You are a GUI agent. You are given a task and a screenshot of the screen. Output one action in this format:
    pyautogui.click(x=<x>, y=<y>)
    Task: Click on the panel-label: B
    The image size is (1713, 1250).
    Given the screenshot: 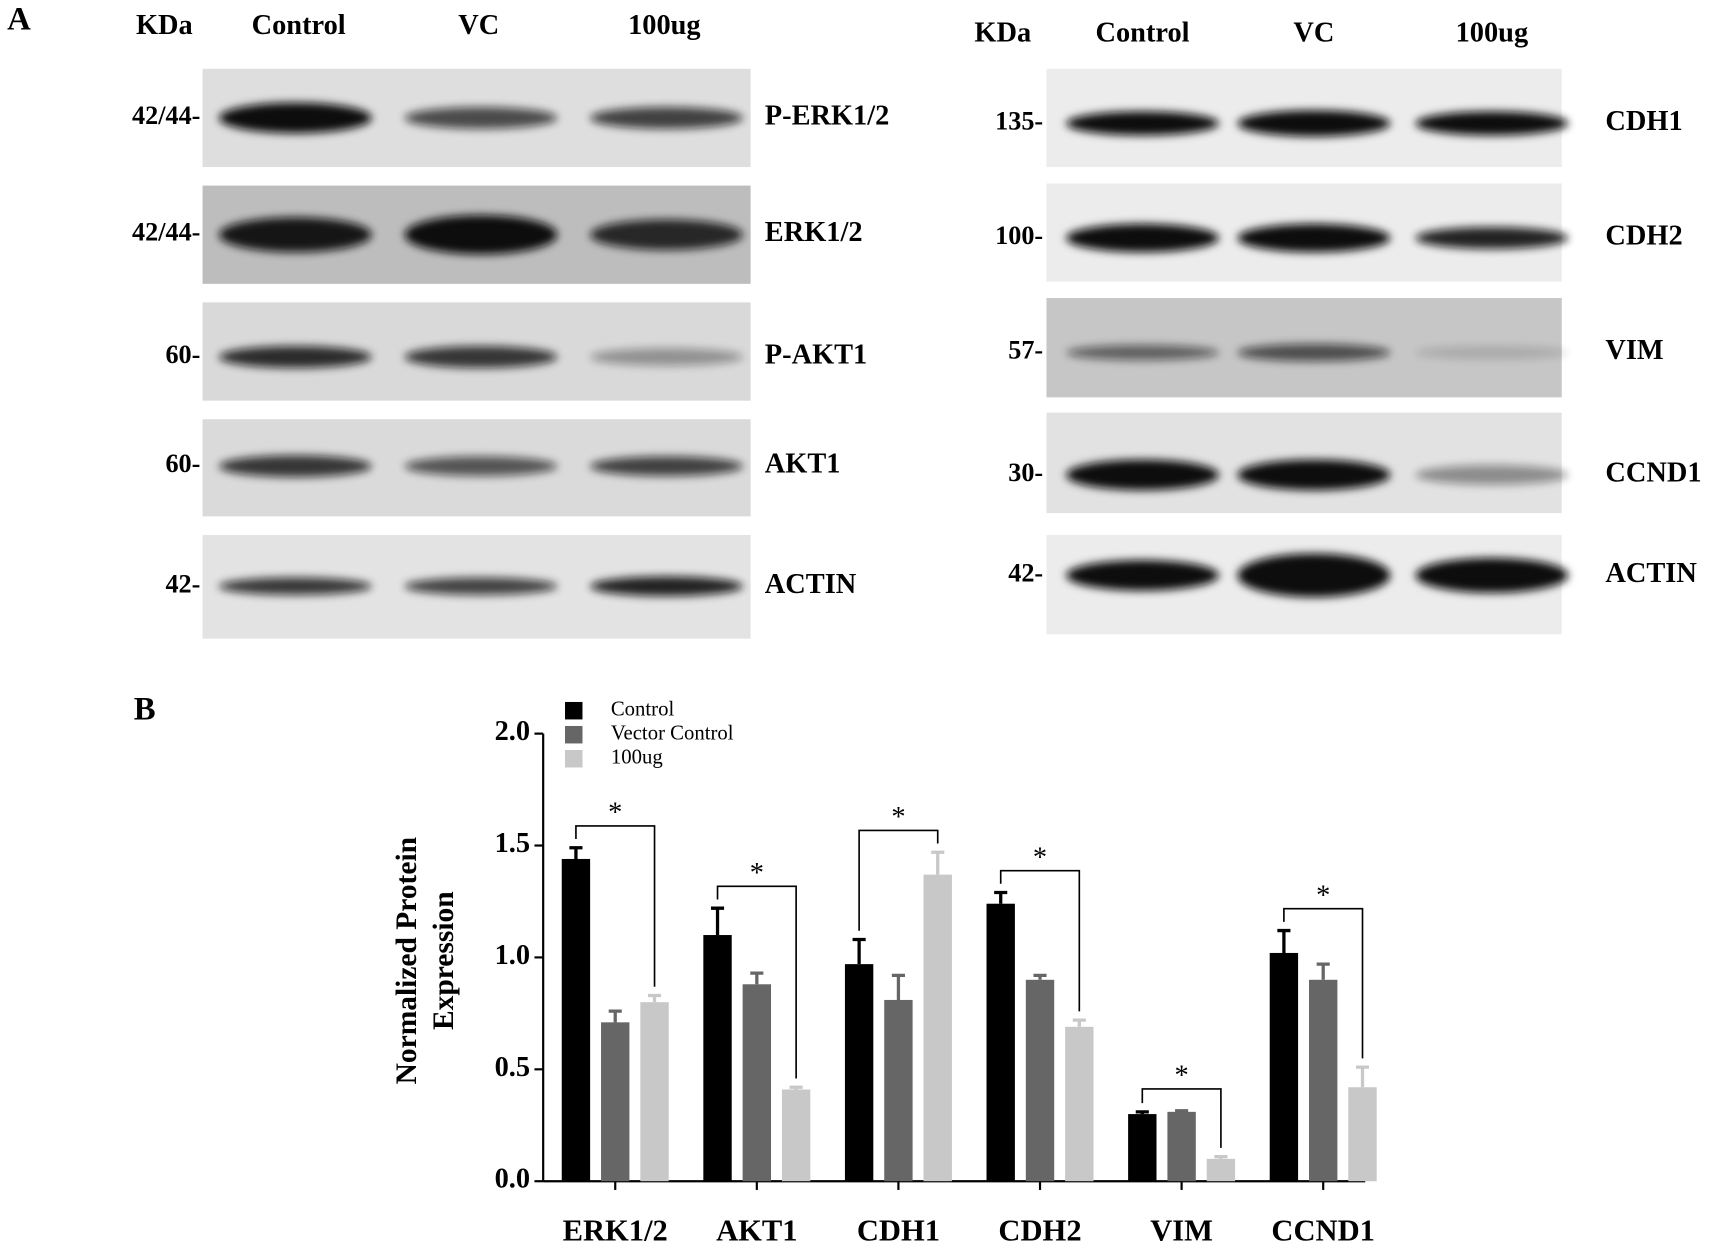 What is the action you would take?
    pyautogui.click(x=145, y=709)
    